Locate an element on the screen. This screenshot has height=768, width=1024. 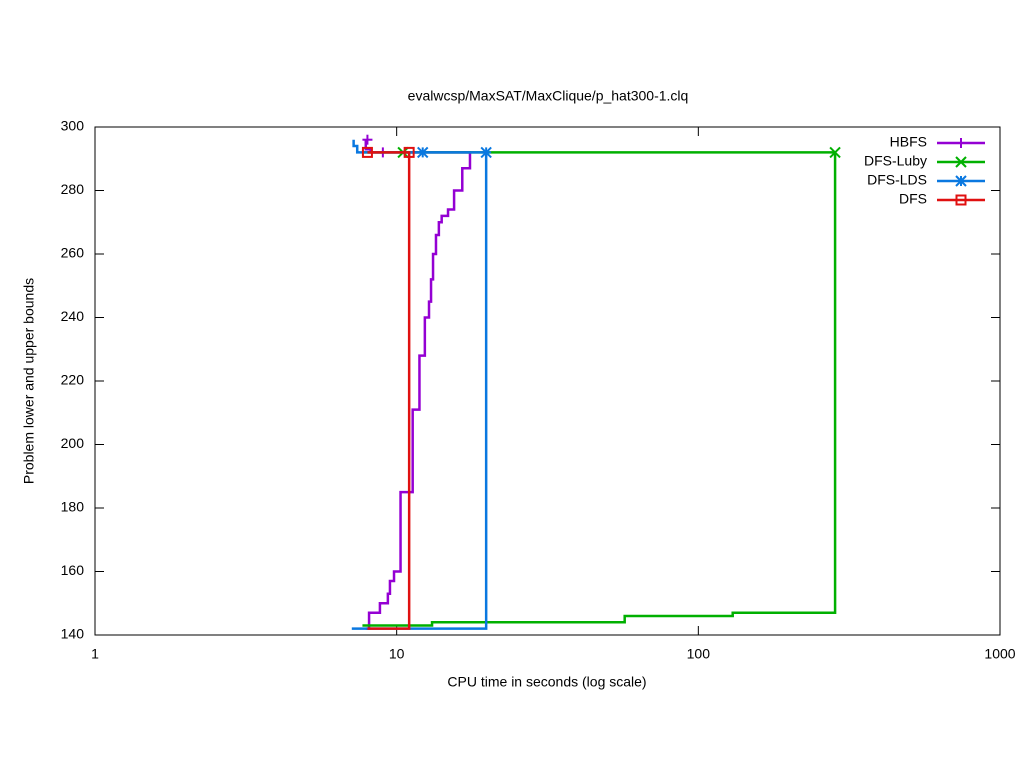
y-tick-label: 220 is located at coordinates (73, 380).